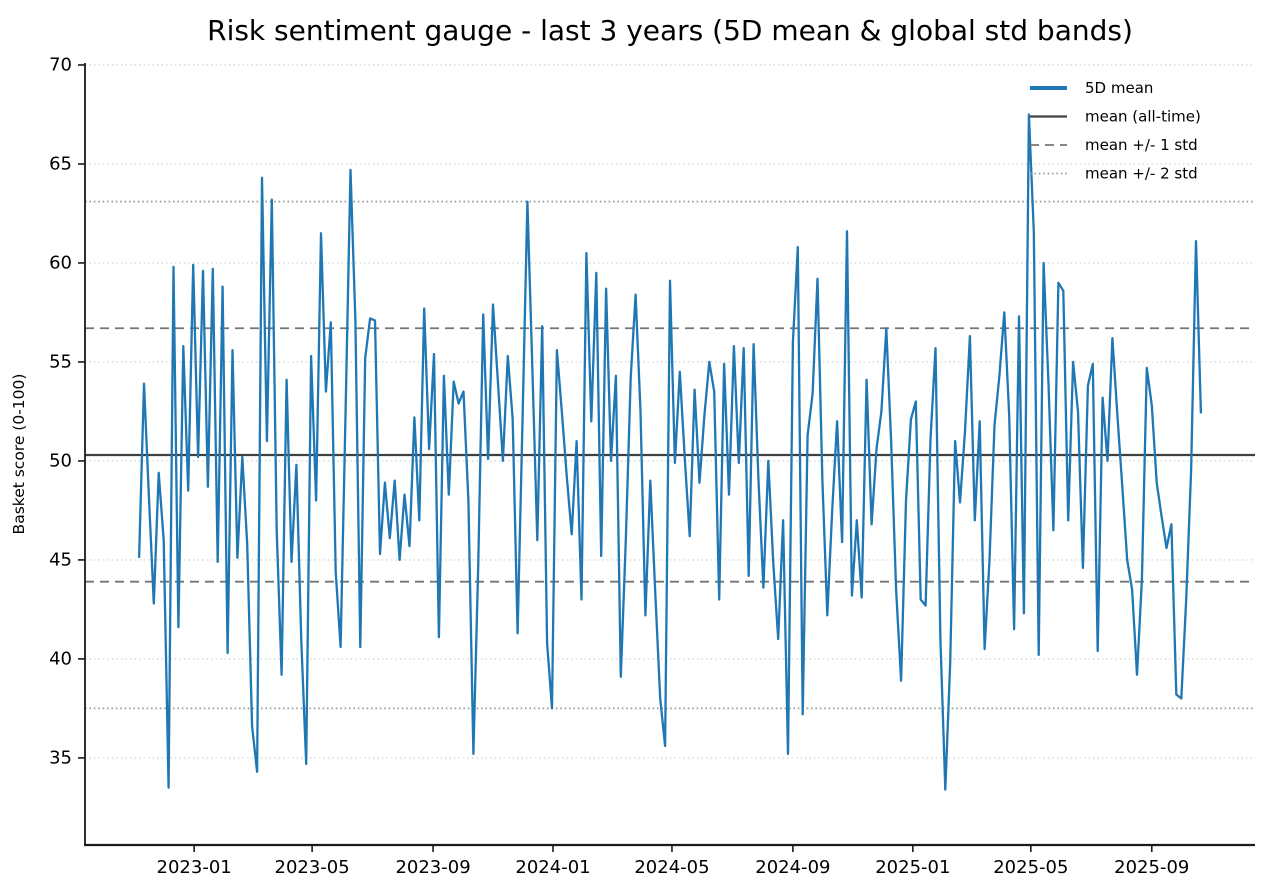 The width and height of the screenshot is (1262, 896). Describe the element at coordinates (1151, 867) in the screenshot. I see `x-tick-label: 2025-09` at that location.